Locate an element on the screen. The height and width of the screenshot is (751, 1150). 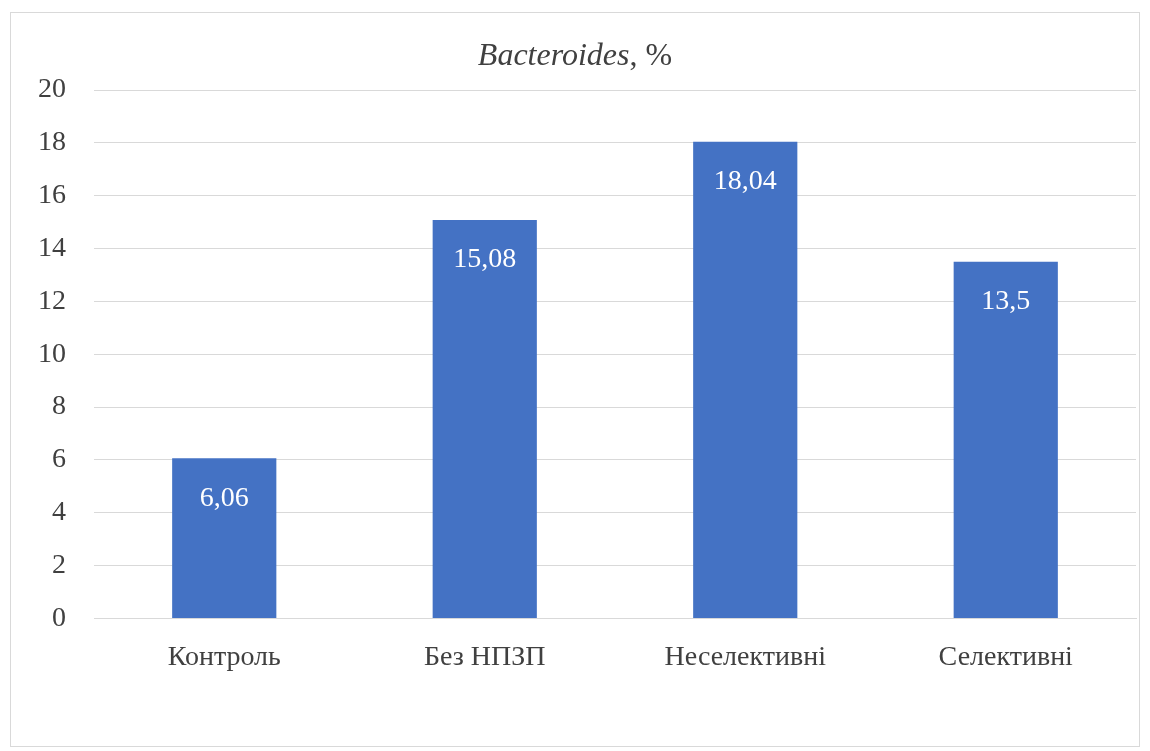
y-tick-label: 6 is located at coordinates (59, 458).